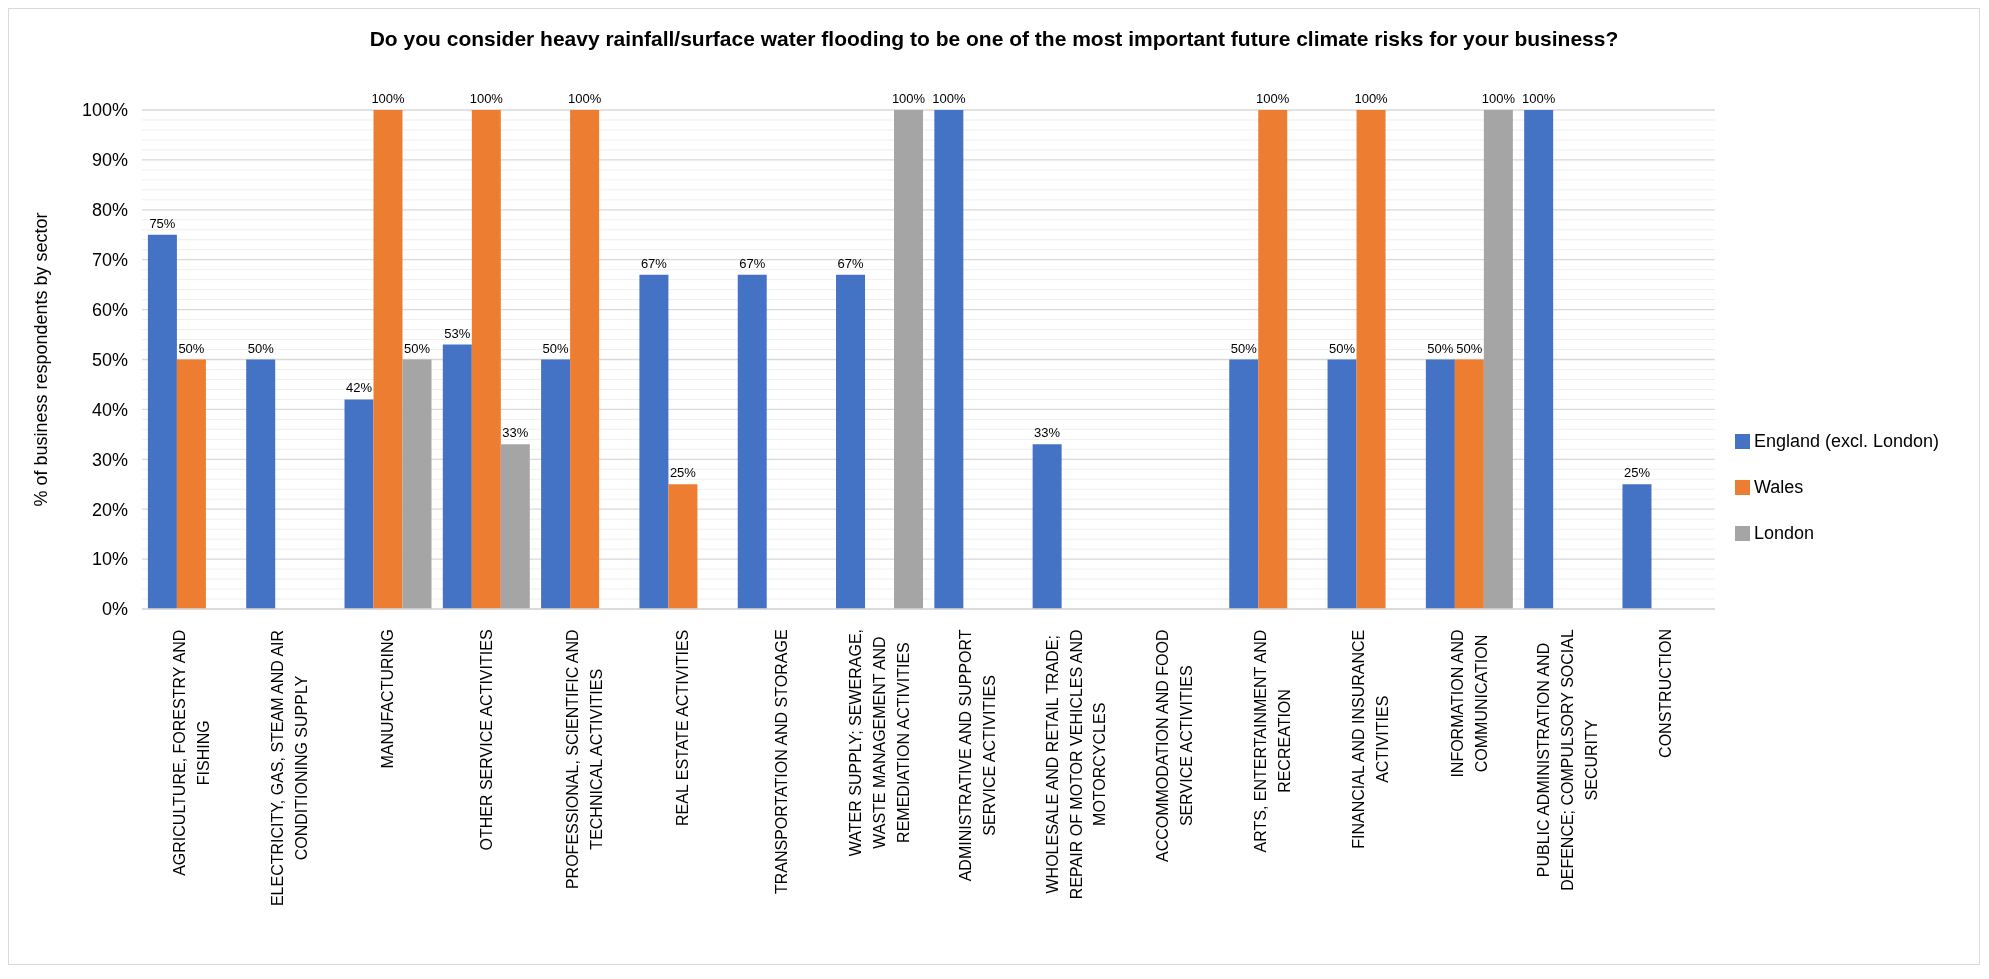  Describe the element at coordinates (109, 409) in the screenshot. I see `y-tick-label: 40%` at that location.